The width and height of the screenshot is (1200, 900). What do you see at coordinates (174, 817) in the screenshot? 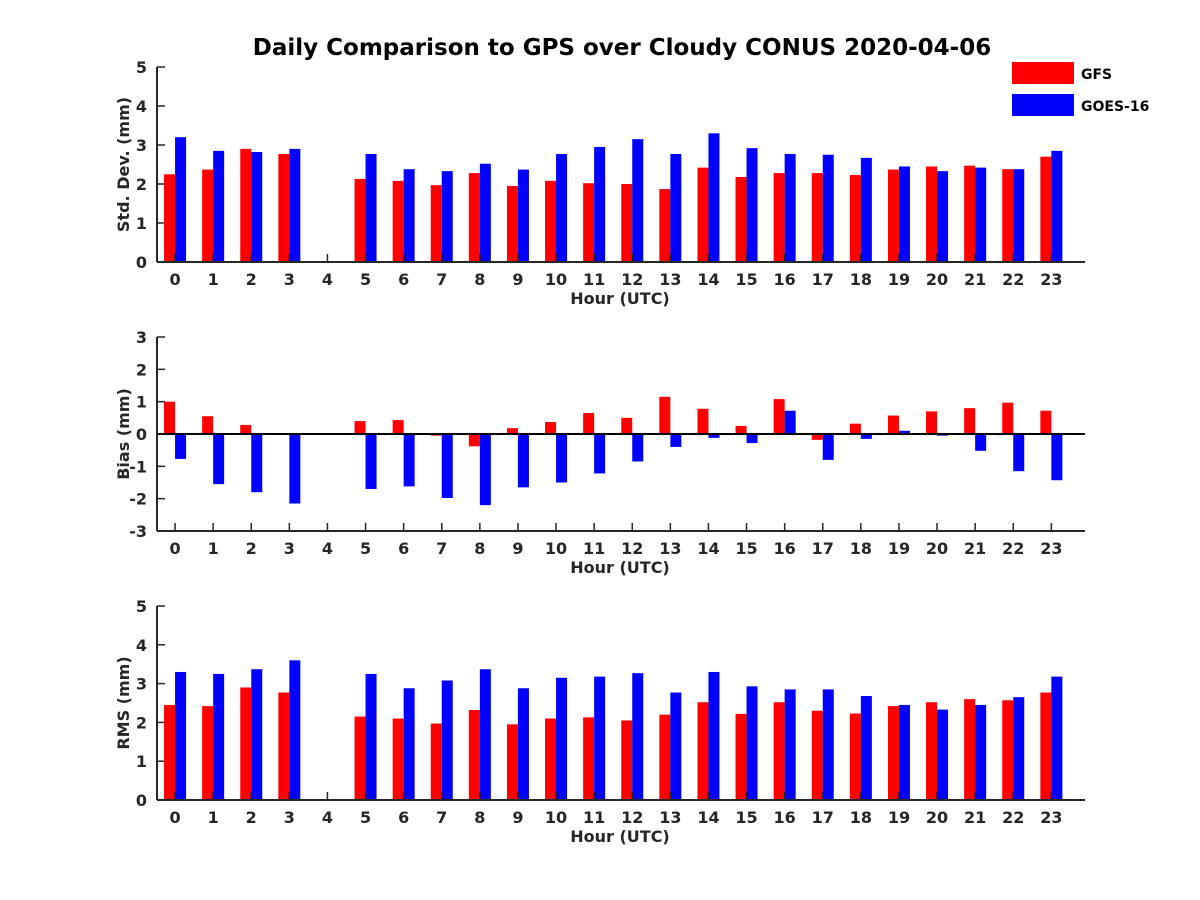
I see `x-tick-label: 0` at bounding box center [174, 817].